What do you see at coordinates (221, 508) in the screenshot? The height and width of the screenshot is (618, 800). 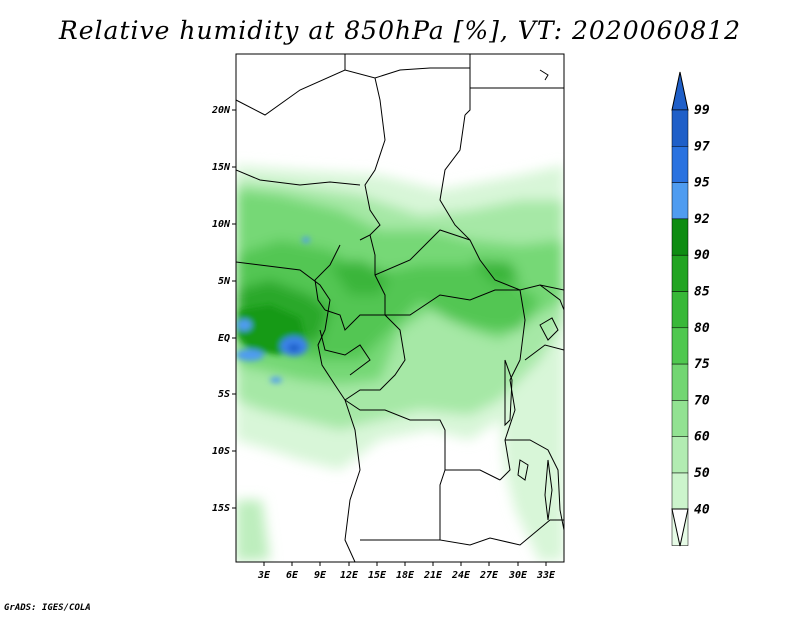 I see `lat-label: 15S` at bounding box center [221, 508].